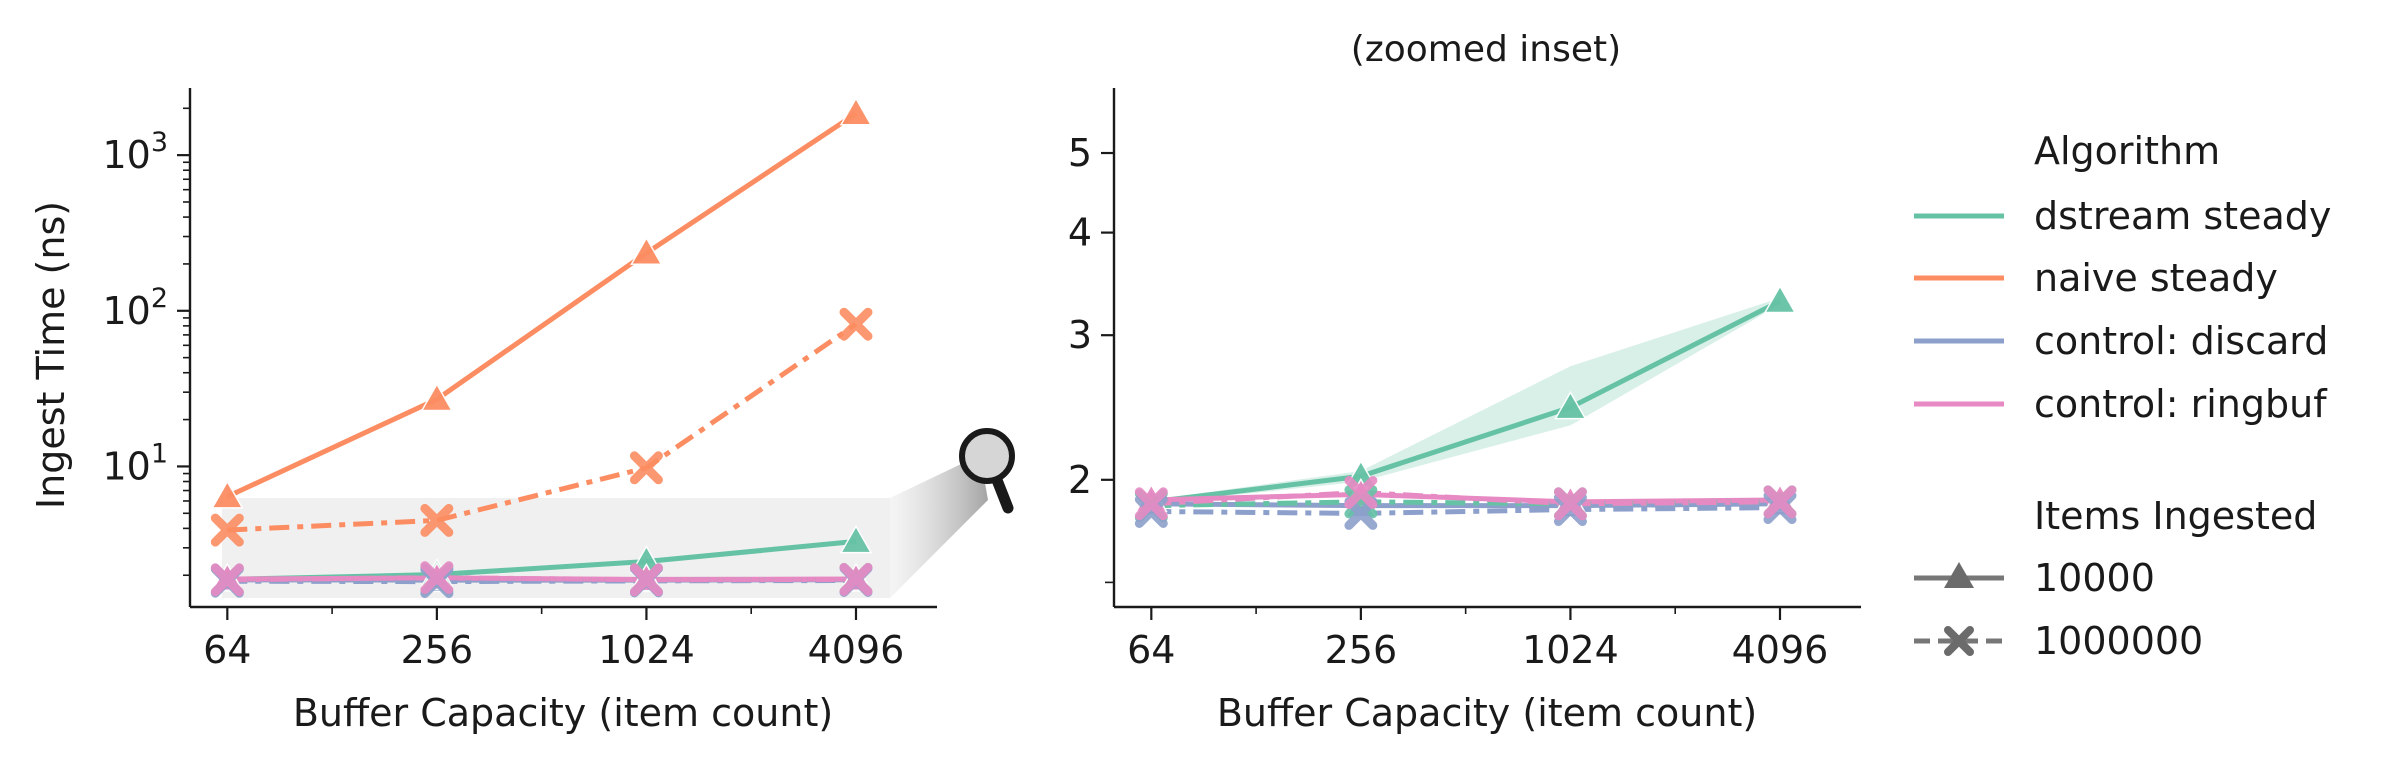 This screenshot has width=2396, height=763. Describe the element at coordinates (135, 463) in the screenshot. I see `y-tick-label: 10¹` at that location.